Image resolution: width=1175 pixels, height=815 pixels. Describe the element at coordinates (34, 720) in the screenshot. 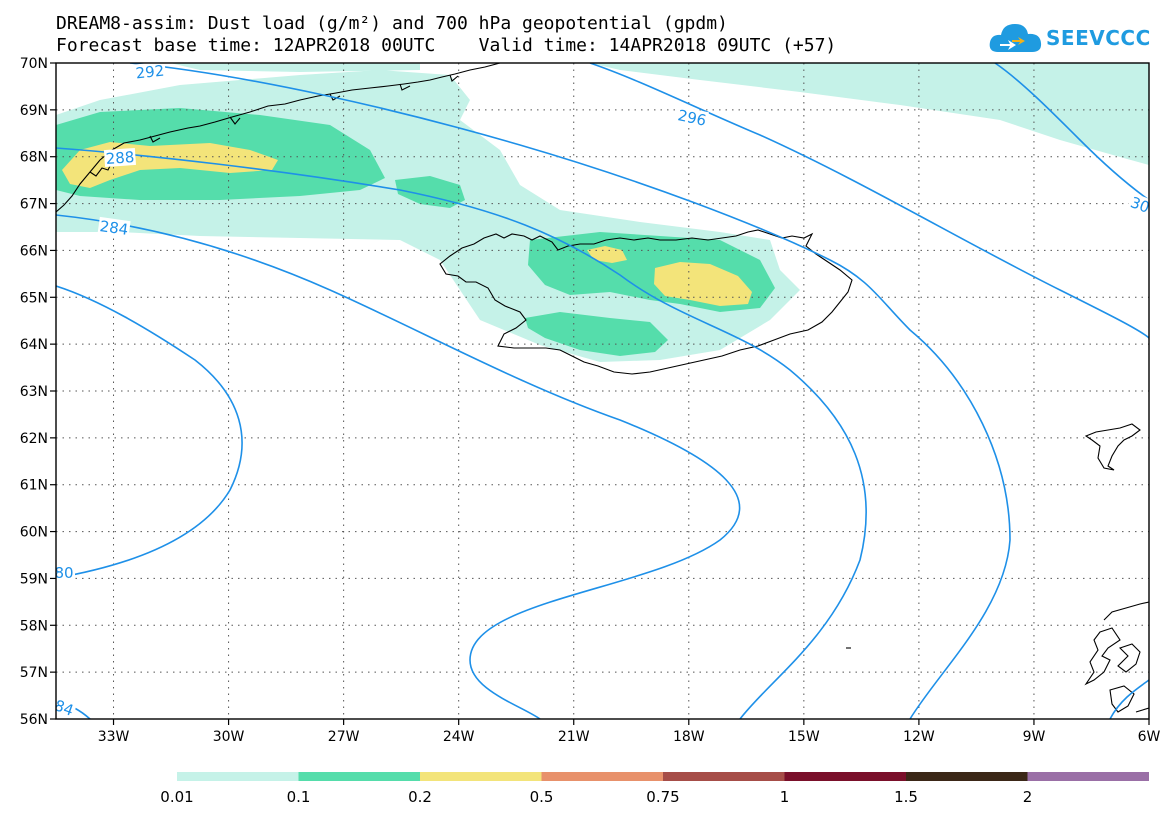

I see `lat-tick-label: 56N` at that location.